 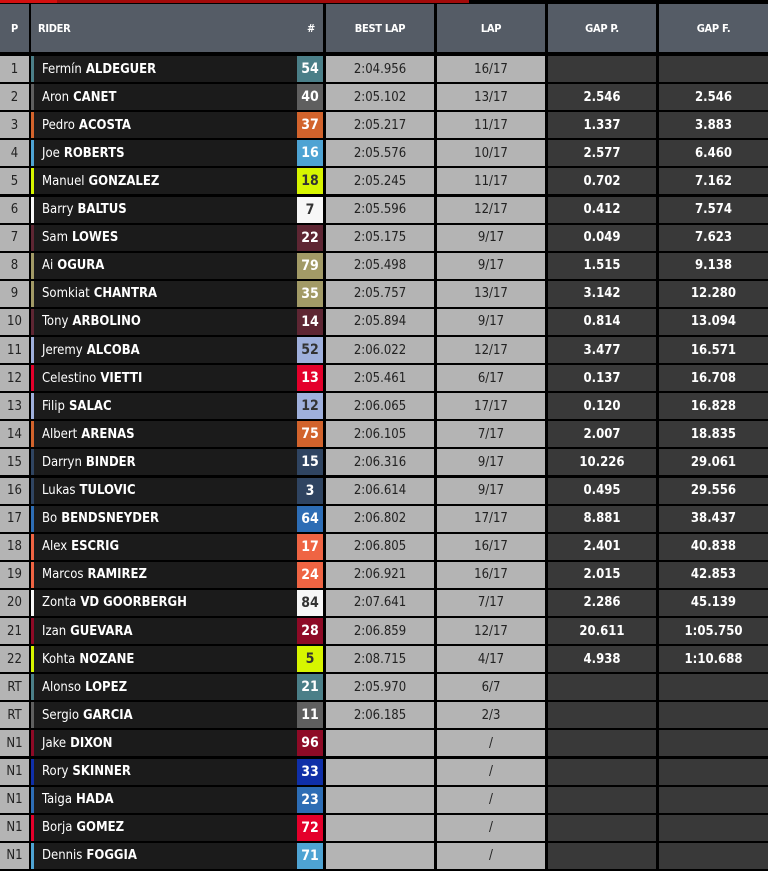 What do you see at coordinates (164, 827) in the screenshot?
I see `rider-name: Borja GOMEZ` at bounding box center [164, 827].